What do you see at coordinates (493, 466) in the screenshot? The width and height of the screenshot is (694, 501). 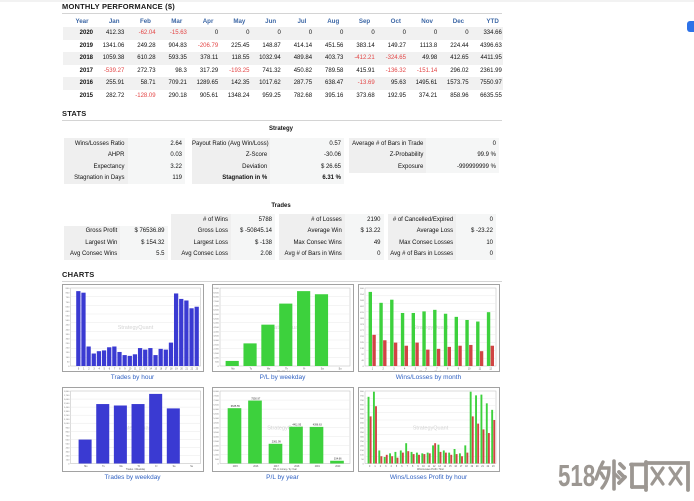 I see `svg-text: 23` at bounding box center [493, 466].